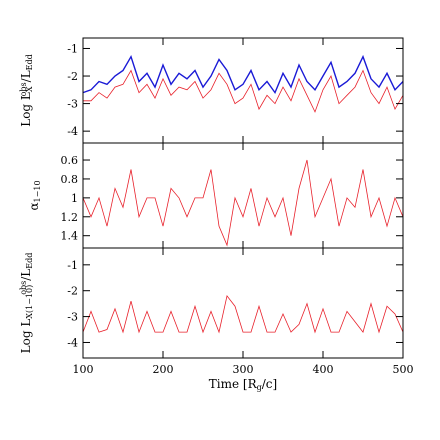  I want to click on label-part: α, so click(34, 206).